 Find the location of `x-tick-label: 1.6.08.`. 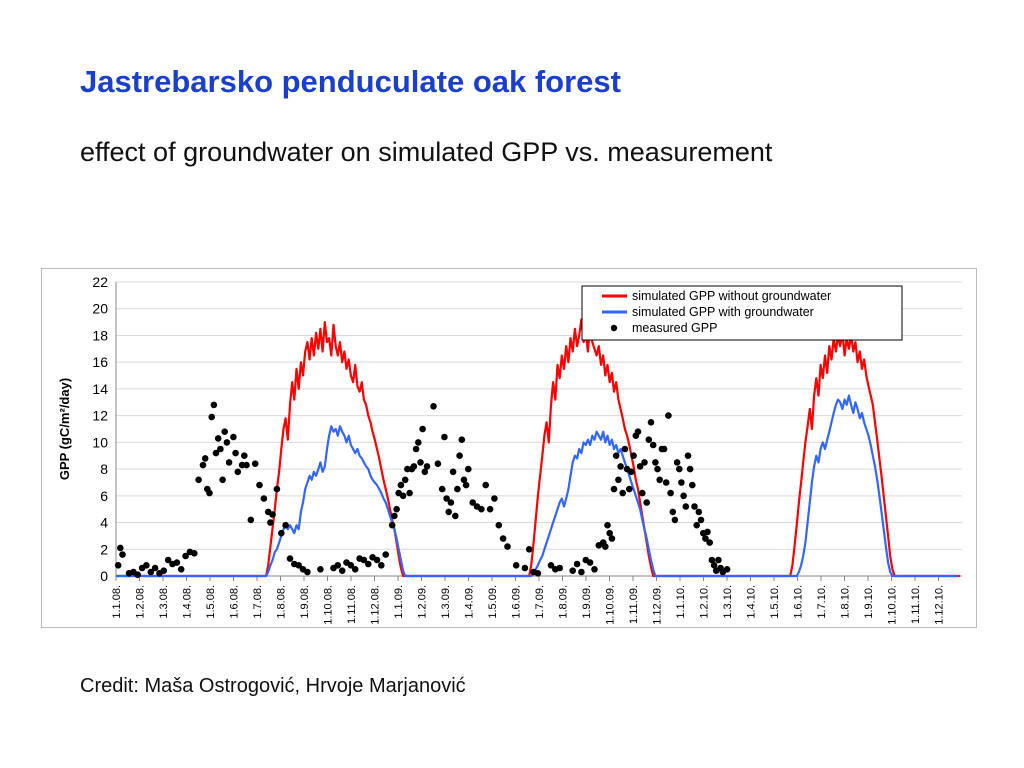

x-tick-label: 1.6.08. is located at coordinates (235, 602).